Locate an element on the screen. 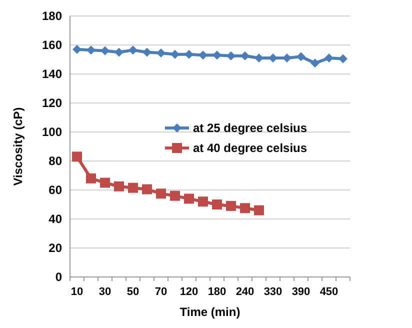 The height and width of the screenshot is (328, 412). x-tick-label: 180 is located at coordinates (217, 292).